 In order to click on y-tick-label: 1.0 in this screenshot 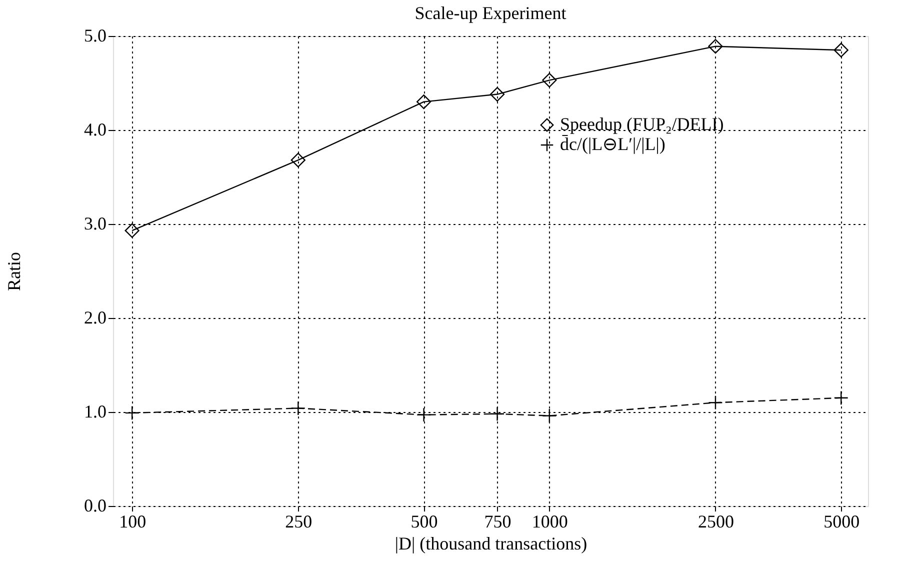, I will do `click(95, 412)`.